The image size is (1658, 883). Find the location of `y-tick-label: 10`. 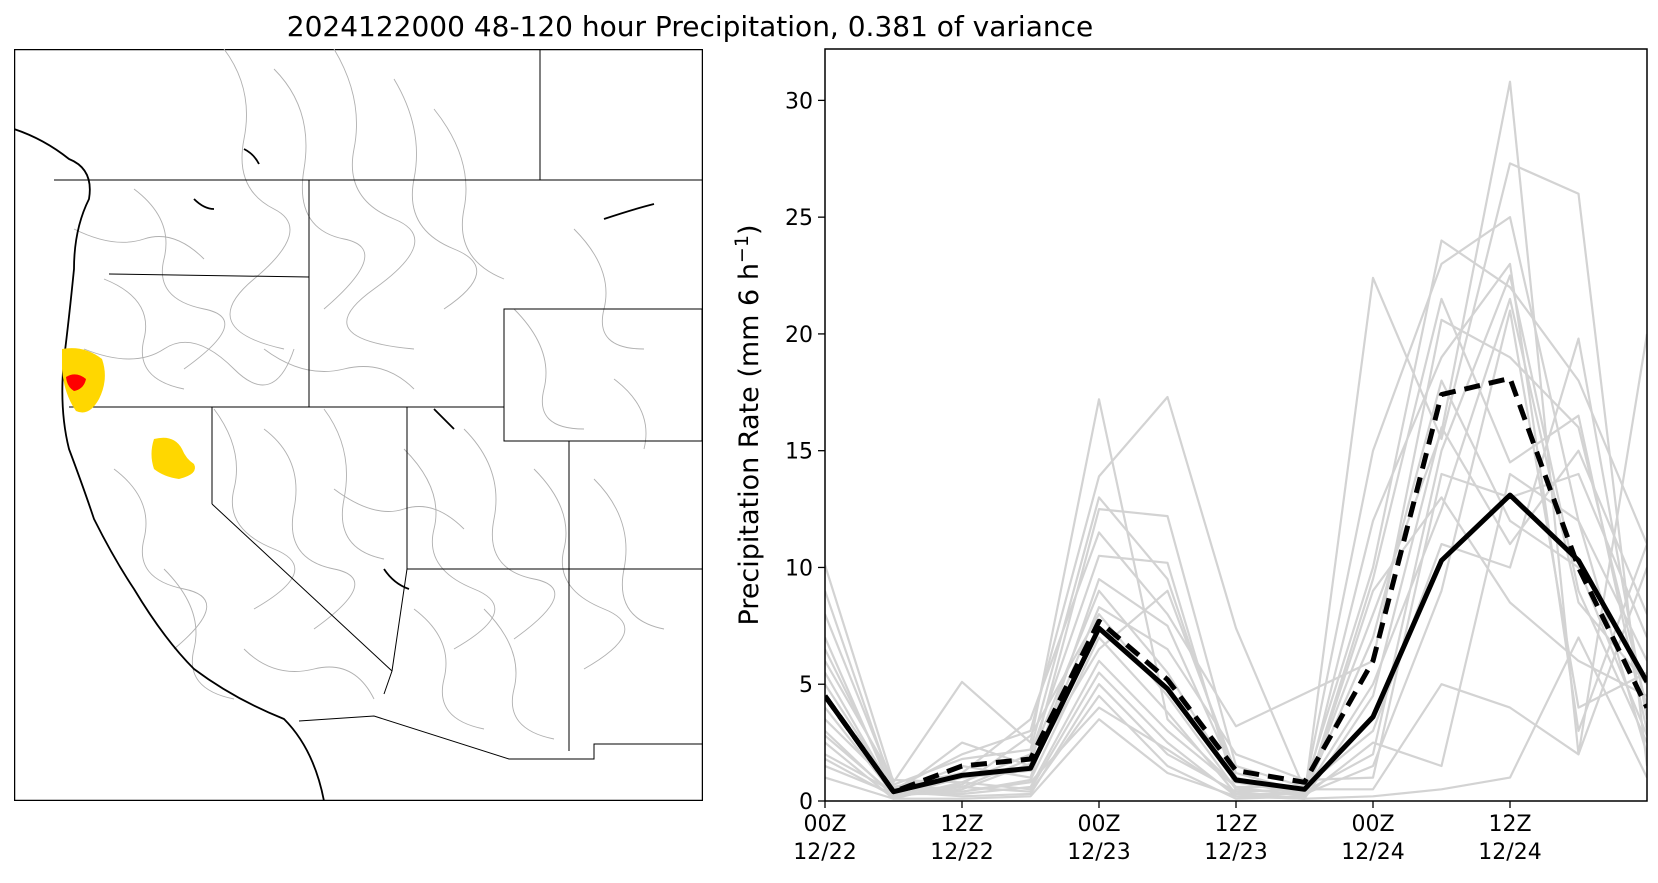

y-tick-label: 10 is located at coordinates (799, 568).